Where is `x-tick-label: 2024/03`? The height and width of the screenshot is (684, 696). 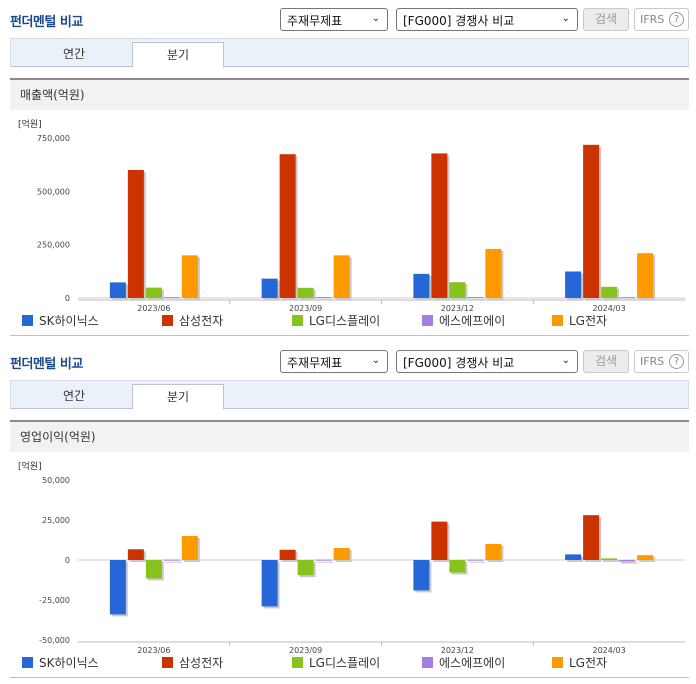 x-tick-label: 2024/03 is located at coordinates (609, 650).